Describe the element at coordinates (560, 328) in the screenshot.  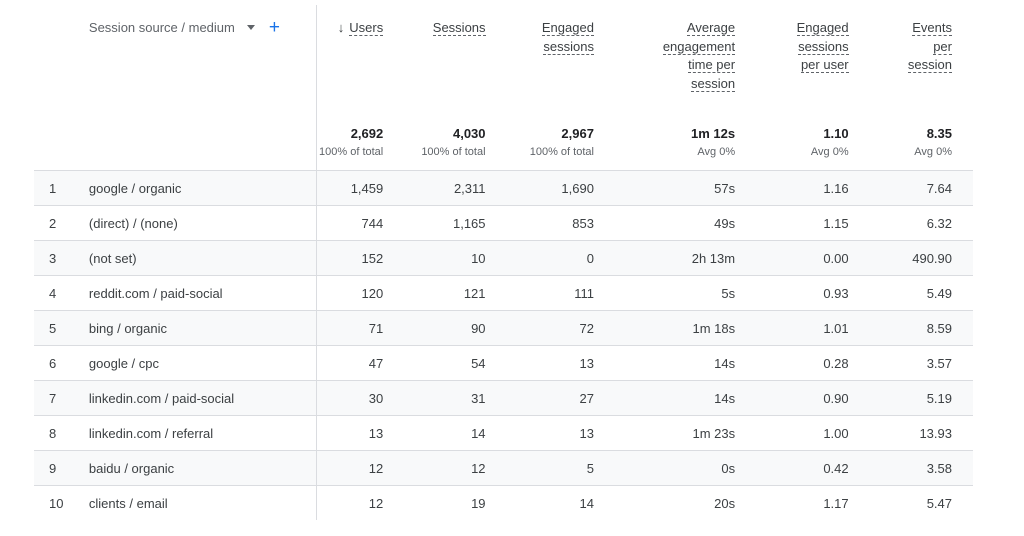
I see `cell-engaged-sessions: 72` at that location.